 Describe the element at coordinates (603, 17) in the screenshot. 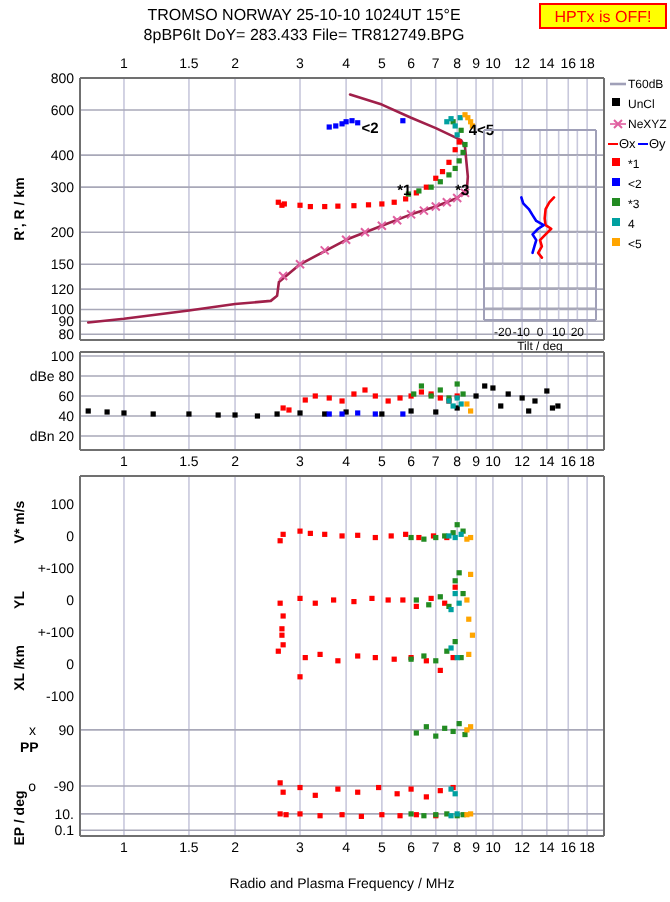

I see `text: HPTx is OFF!` at that location.